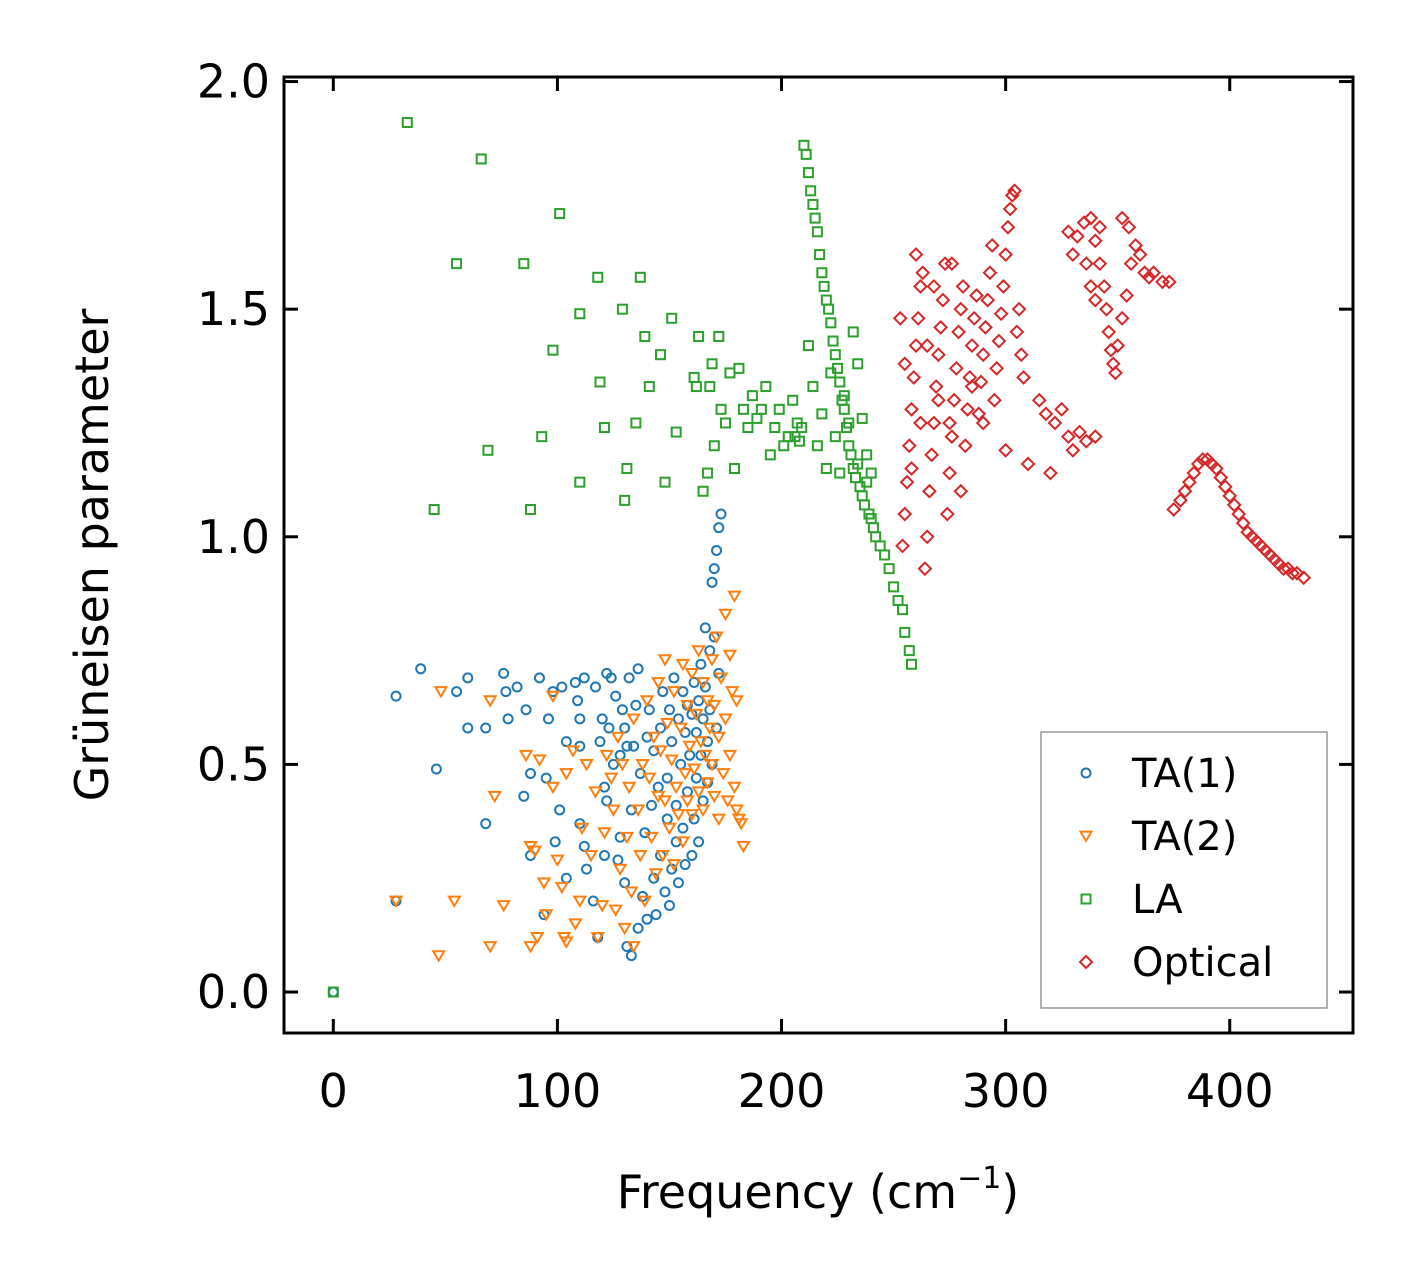 This screenshot has height=1282, width=1413. I want to click on legend-entry: TA(2), so click(1157, 837).